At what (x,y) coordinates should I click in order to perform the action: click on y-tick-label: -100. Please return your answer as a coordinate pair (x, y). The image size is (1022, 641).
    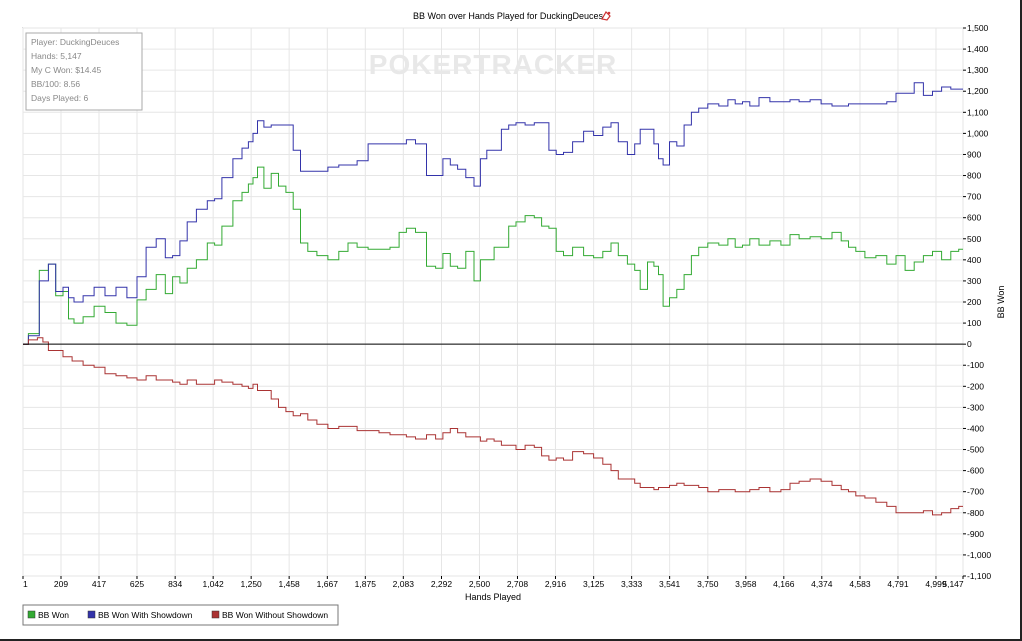
    Looking at the image, I should click on (975, 365).